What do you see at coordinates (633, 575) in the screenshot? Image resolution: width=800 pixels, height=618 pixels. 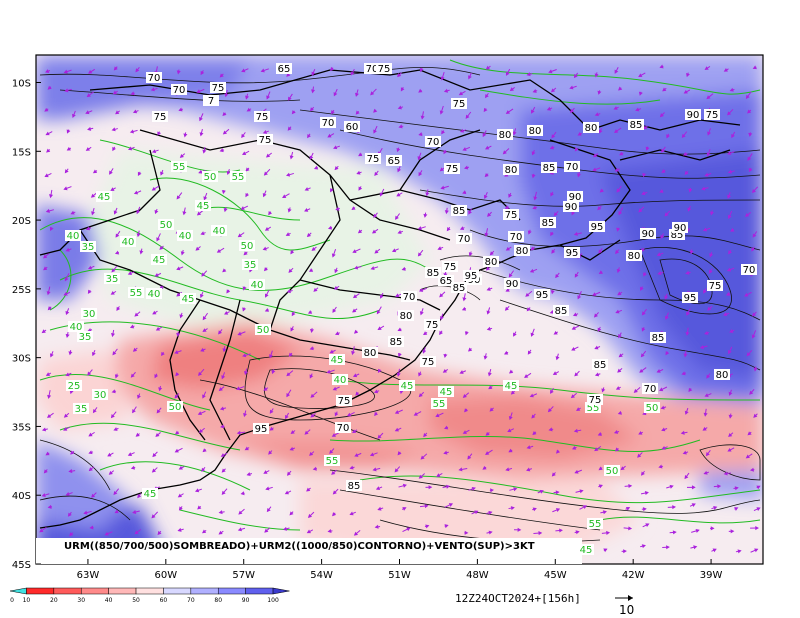 I see `lon-tick-label: 42W` at bounding box center [633, 575].